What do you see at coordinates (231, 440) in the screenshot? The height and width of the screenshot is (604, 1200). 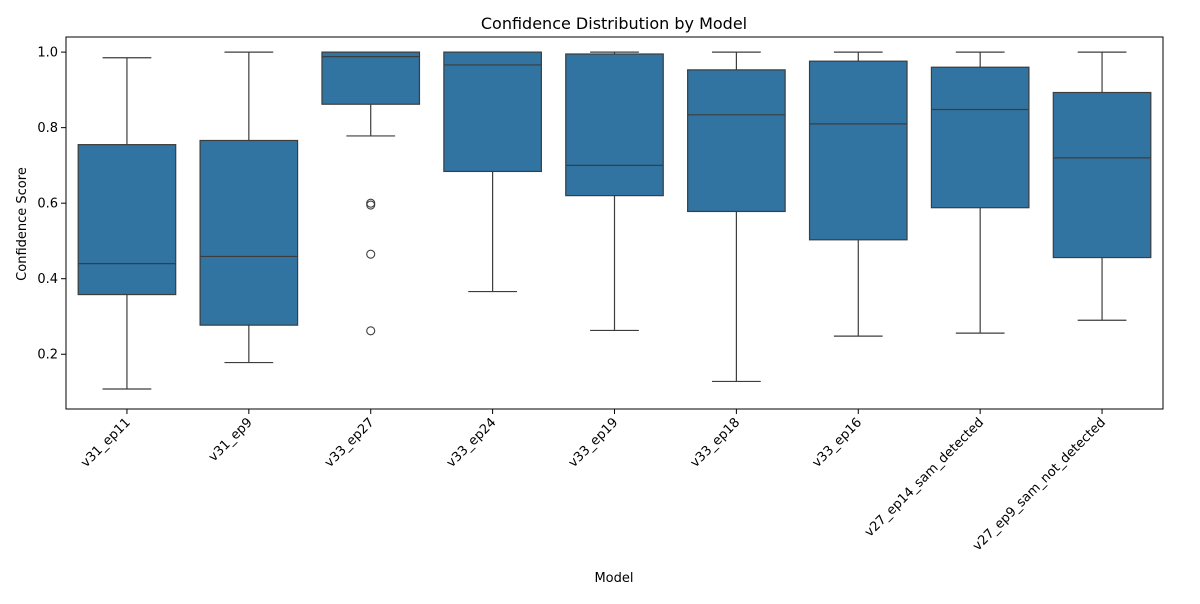 I see `x-tick-label: v31_ep9` at bounding box center [231, 440].